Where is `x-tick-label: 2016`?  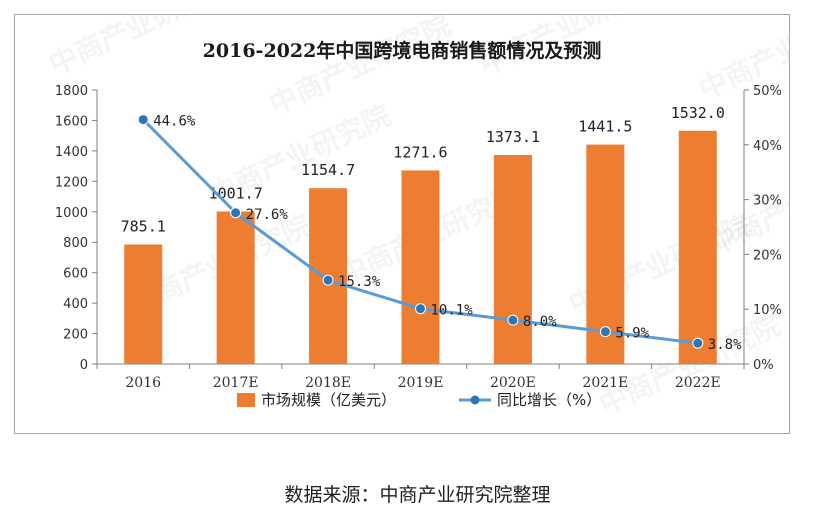
x-tick-label: 2016 is located at coordinates (143, 383).